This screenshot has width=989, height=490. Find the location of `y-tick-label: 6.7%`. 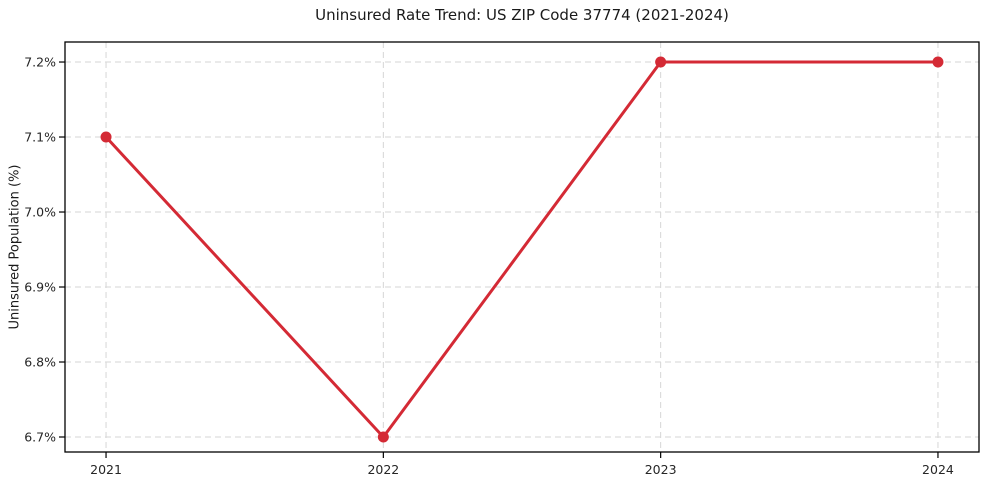

y-tick-label: 6.7% is located at coordinates (40, 437).